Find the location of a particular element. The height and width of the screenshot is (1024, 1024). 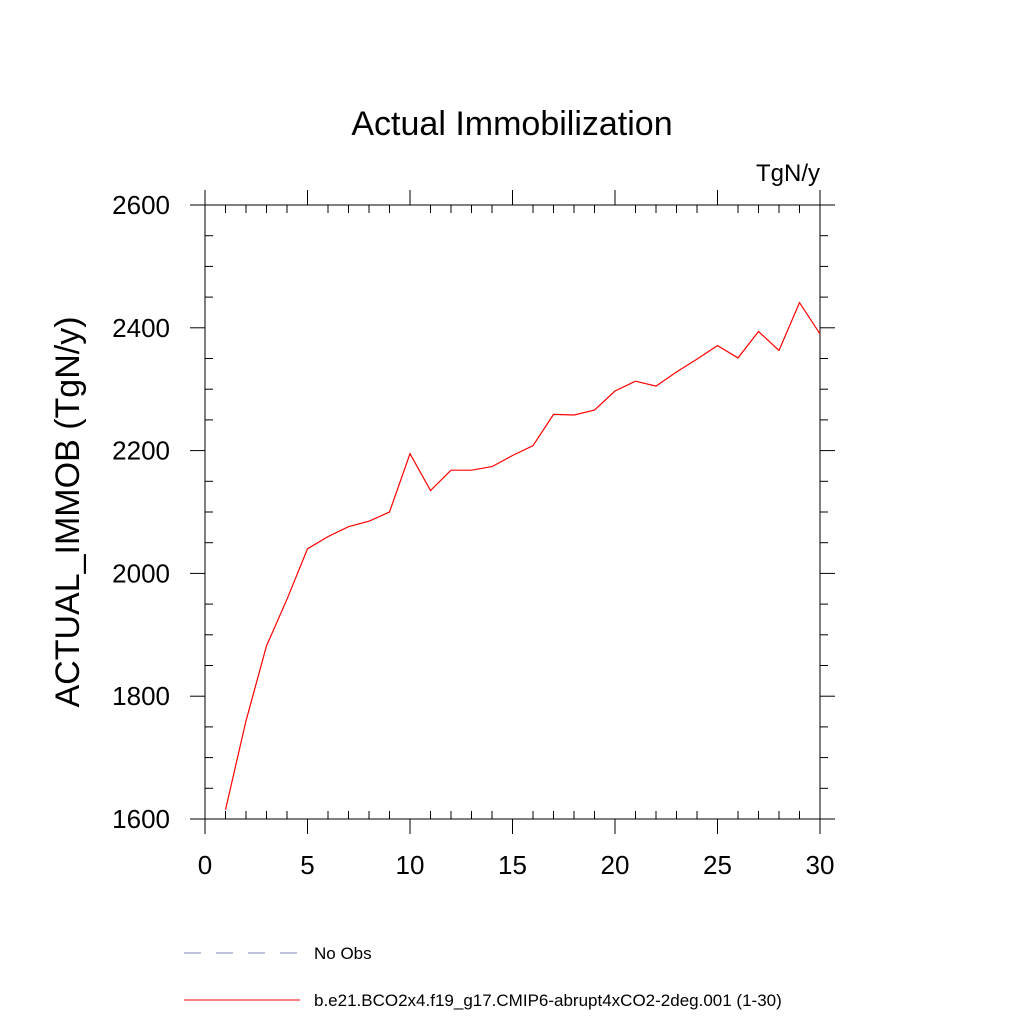

legend-label: No Obs is located at coordinates (343, 953).